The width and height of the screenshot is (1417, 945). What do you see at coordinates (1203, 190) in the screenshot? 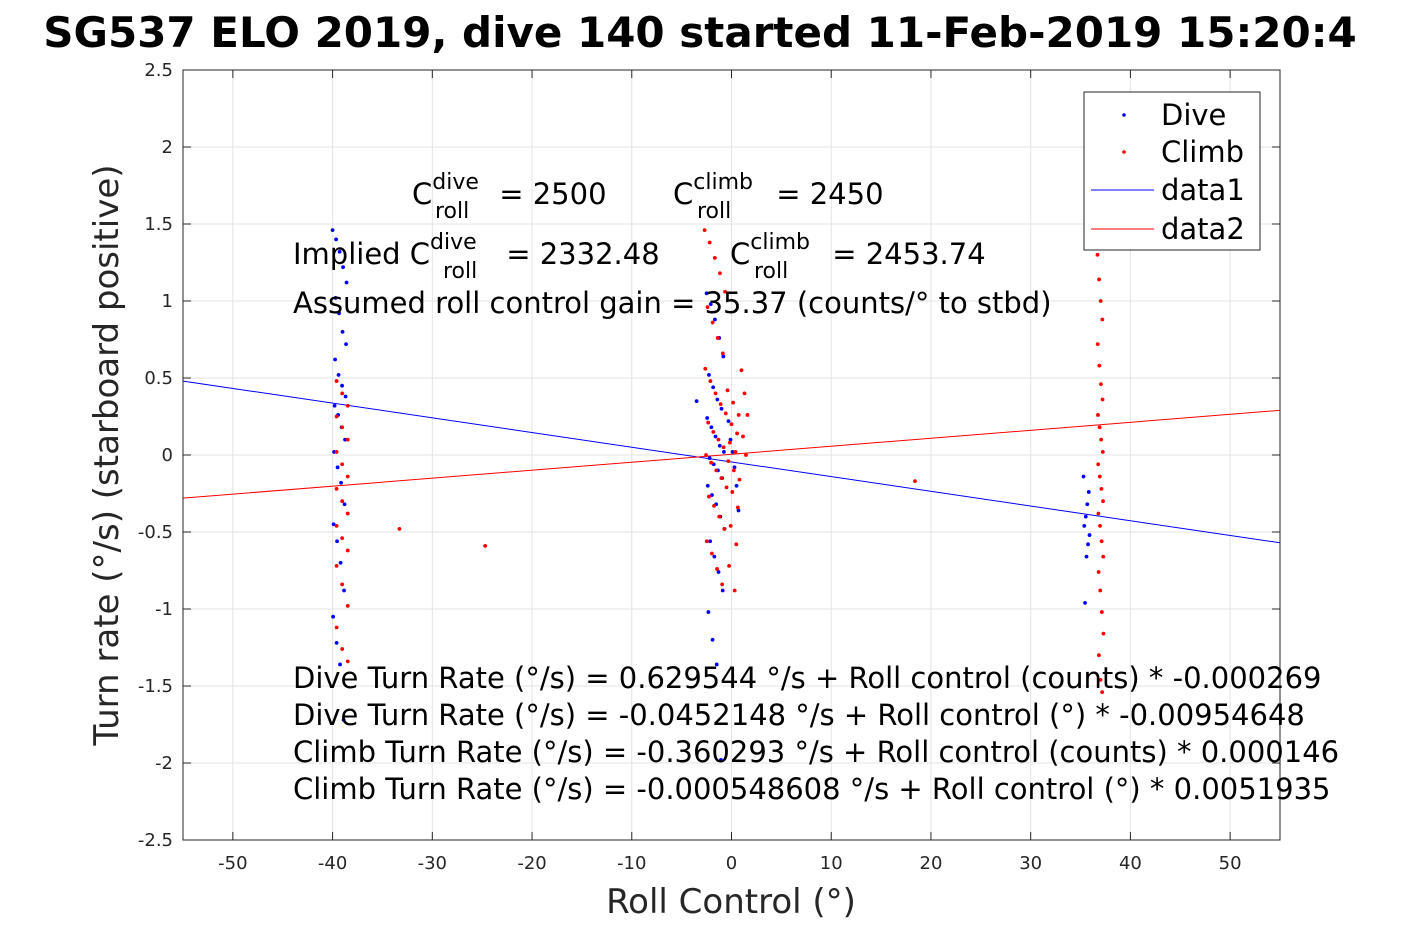
I see `legend-label-data1: data1` at bounding box center [1203, 190].